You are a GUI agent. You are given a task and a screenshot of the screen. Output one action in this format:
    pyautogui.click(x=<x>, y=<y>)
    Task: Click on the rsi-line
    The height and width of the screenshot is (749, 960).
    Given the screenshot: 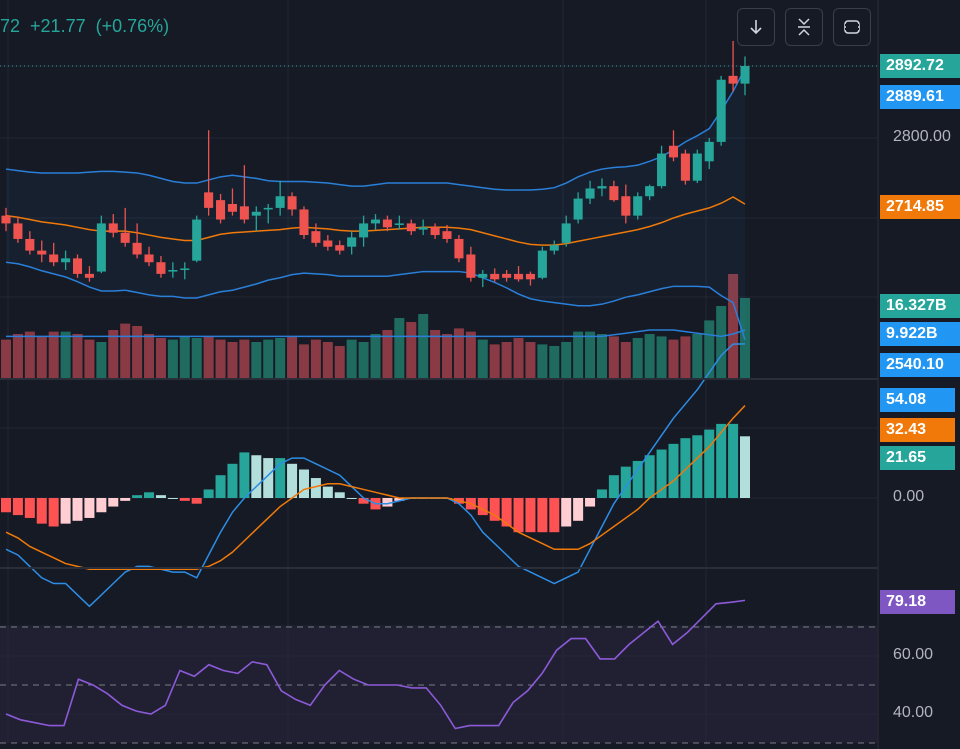 What is the action you would take?
    pyautogui.click(x=375, y=664)
    